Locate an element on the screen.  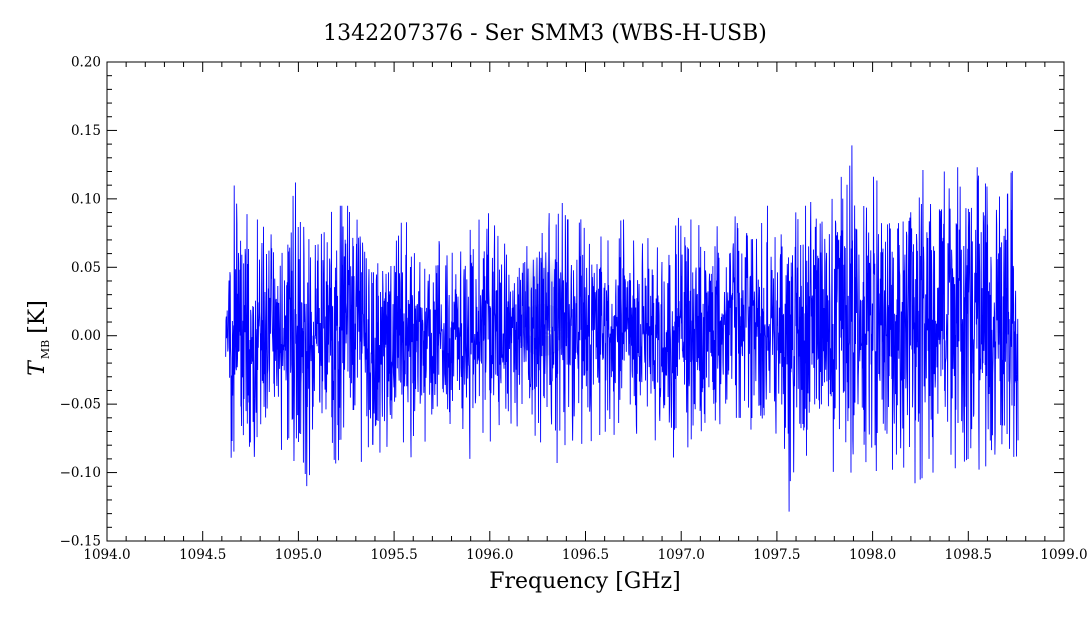
x-tick-label: 1099.0 is located at coordinates (1063, 555).